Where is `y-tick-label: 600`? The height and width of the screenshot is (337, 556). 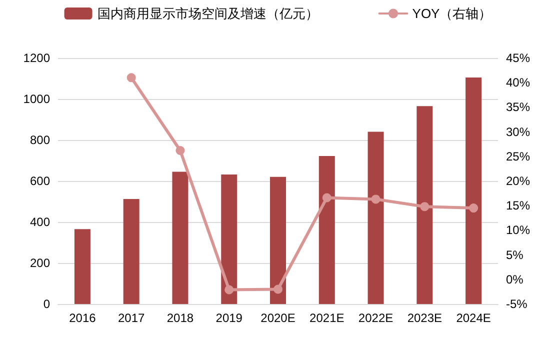 y-tick-label: 600 is located at coordinates (40, 181).